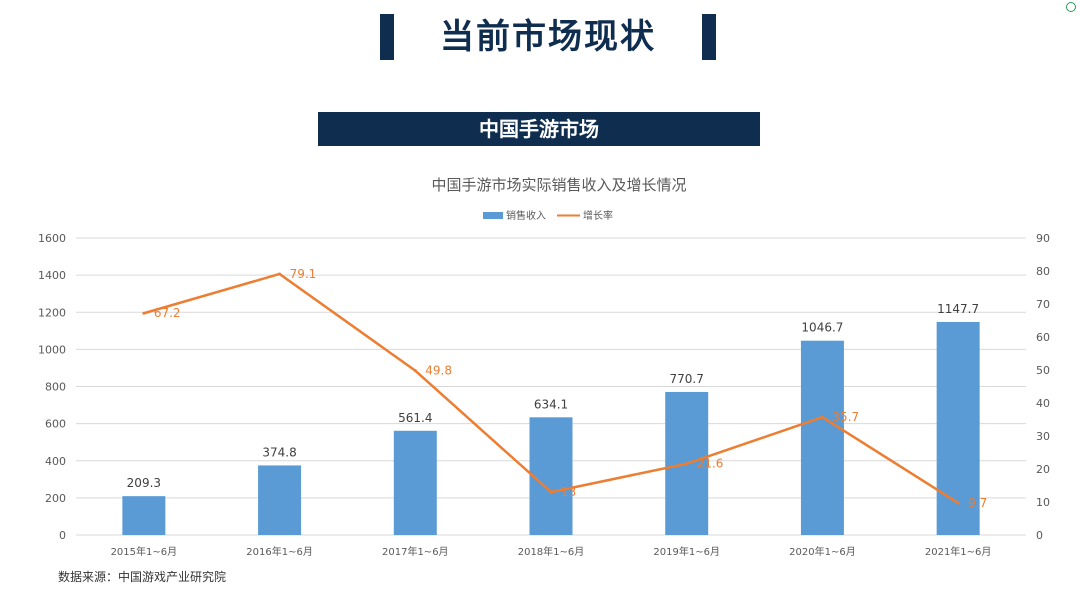 The height and width of the screenshot is (605, 1080). Describe the element at coordinates (958, 551) in the screenshot. I see `x-category-label: 2021年1~6月` at that location.